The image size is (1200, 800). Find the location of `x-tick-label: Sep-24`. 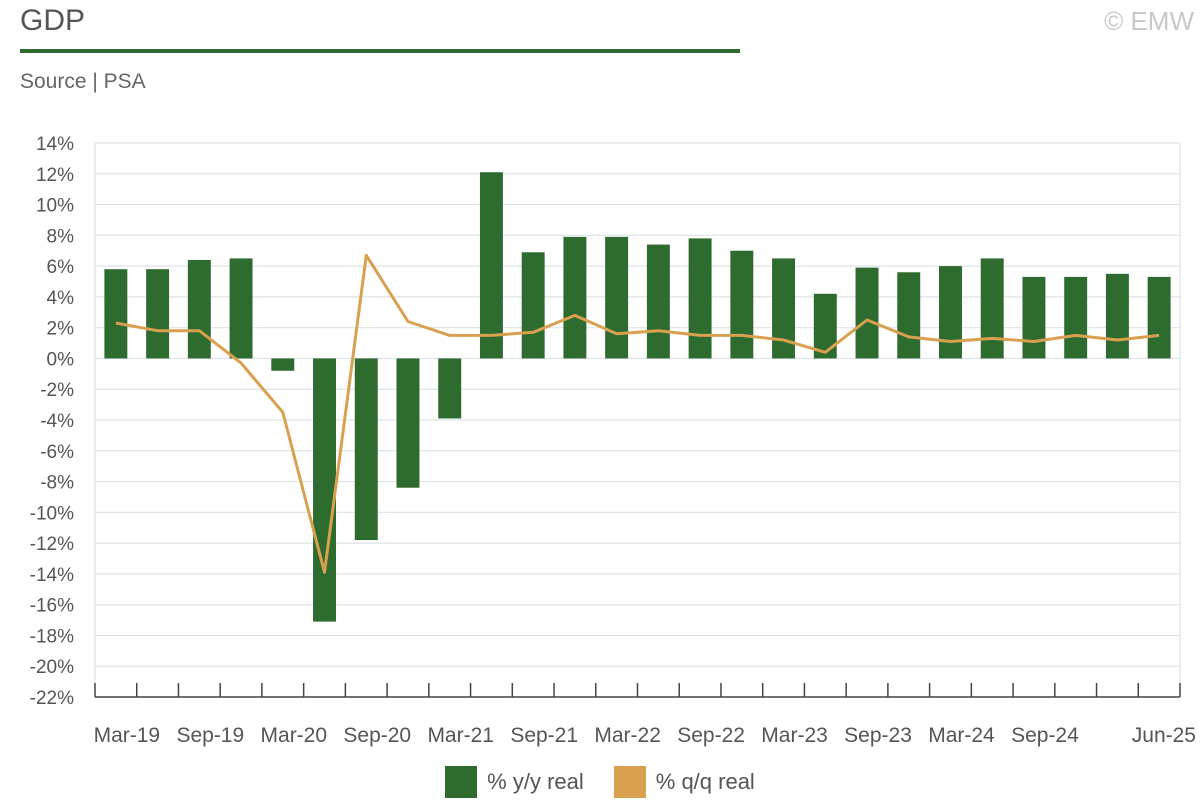

x-tick-label: Sep-24 is located at coordinates (1045, 735).